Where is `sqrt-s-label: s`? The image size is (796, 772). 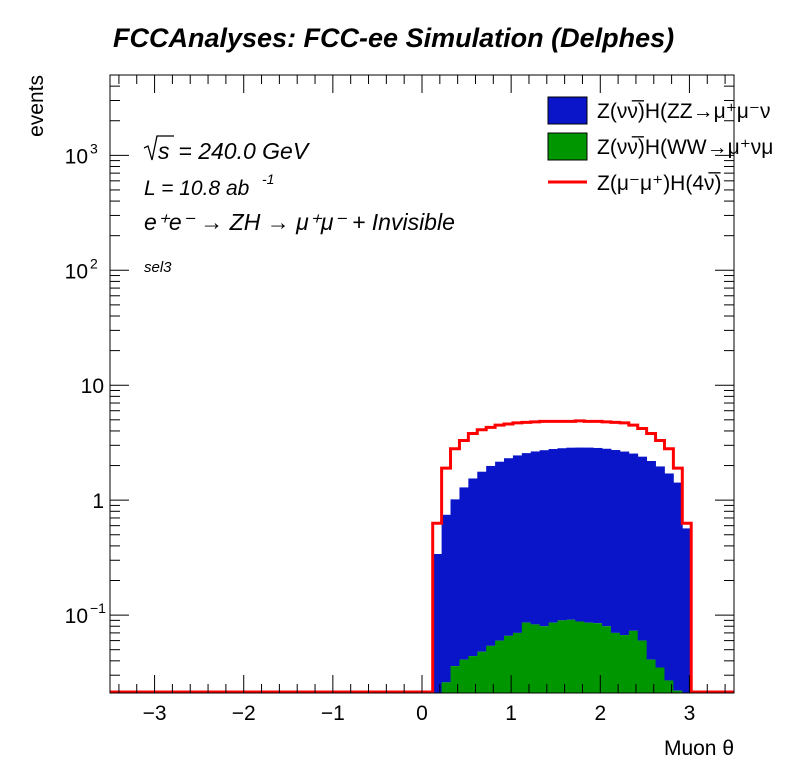
sqrt-s-label: s is located at coordinates (164, 151).